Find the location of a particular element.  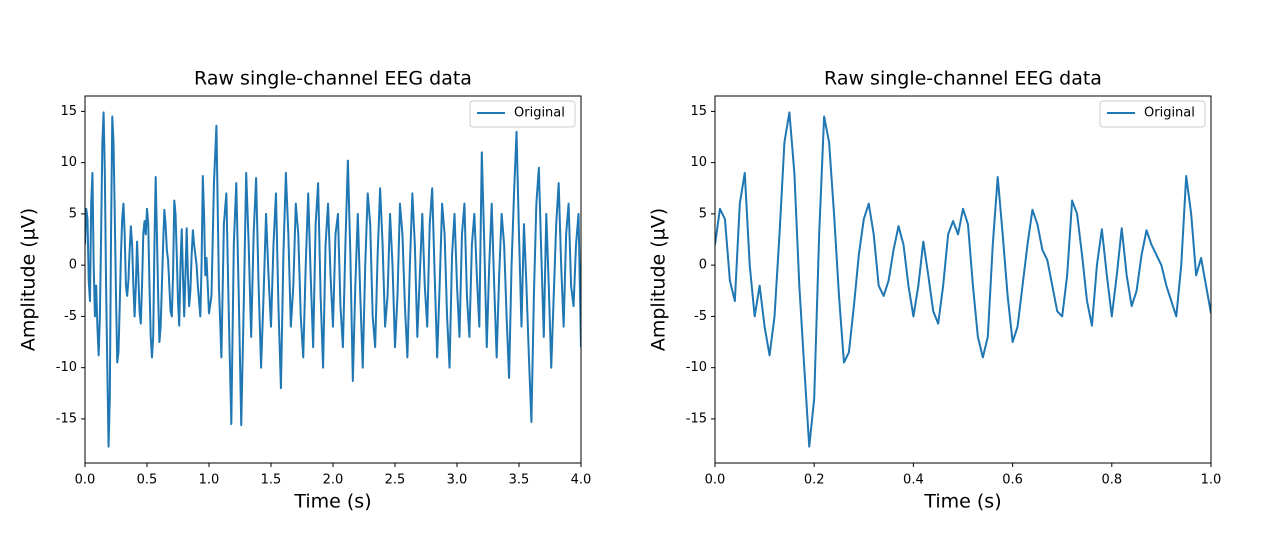

x-tick-label: 3.5 is located at coordinates (519, 480).